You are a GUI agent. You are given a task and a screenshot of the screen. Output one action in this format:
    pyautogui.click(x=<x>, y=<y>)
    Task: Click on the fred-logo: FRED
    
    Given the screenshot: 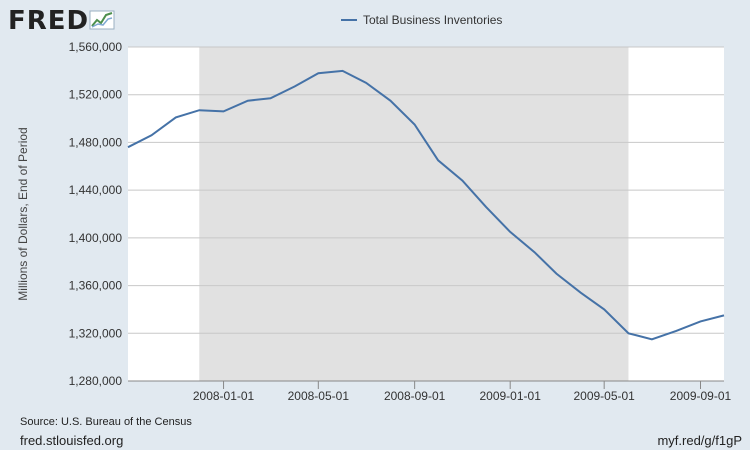 What is the action you would take?
    pyautogui.click(x=61, y=21)
    